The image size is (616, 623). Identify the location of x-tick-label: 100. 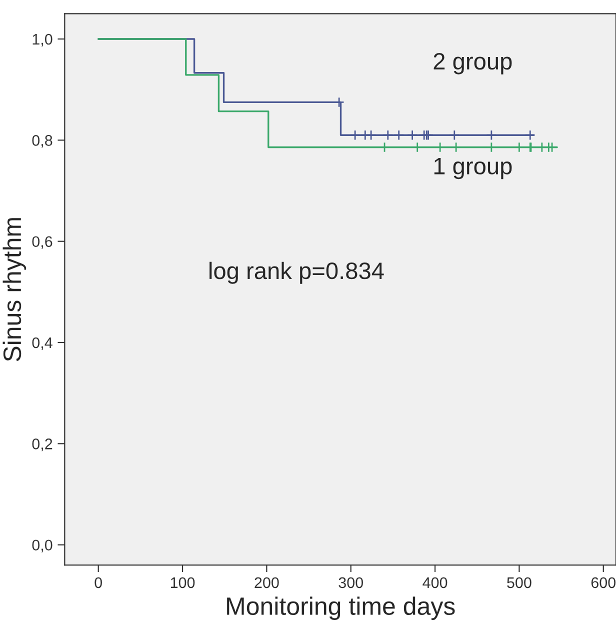
(182, 582).